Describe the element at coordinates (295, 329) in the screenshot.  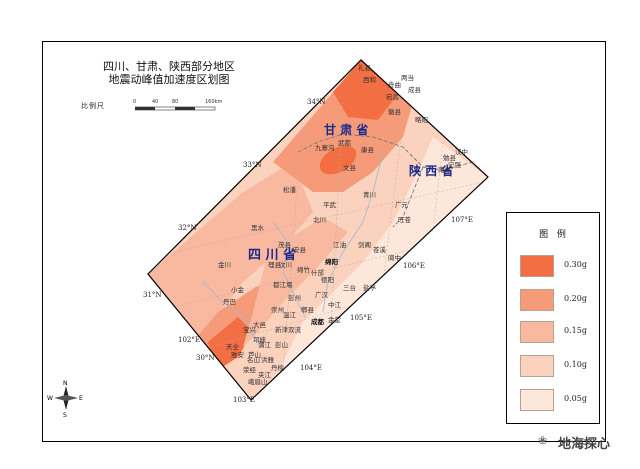
I see `place-label: 双流` at that location.